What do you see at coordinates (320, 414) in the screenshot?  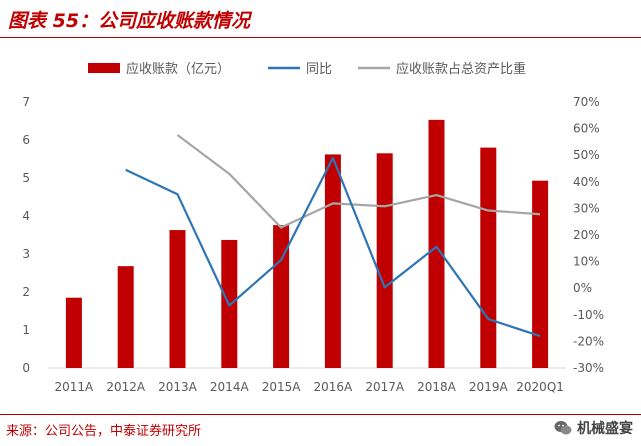 I see `source-divider` at bounding box center [320, 414].